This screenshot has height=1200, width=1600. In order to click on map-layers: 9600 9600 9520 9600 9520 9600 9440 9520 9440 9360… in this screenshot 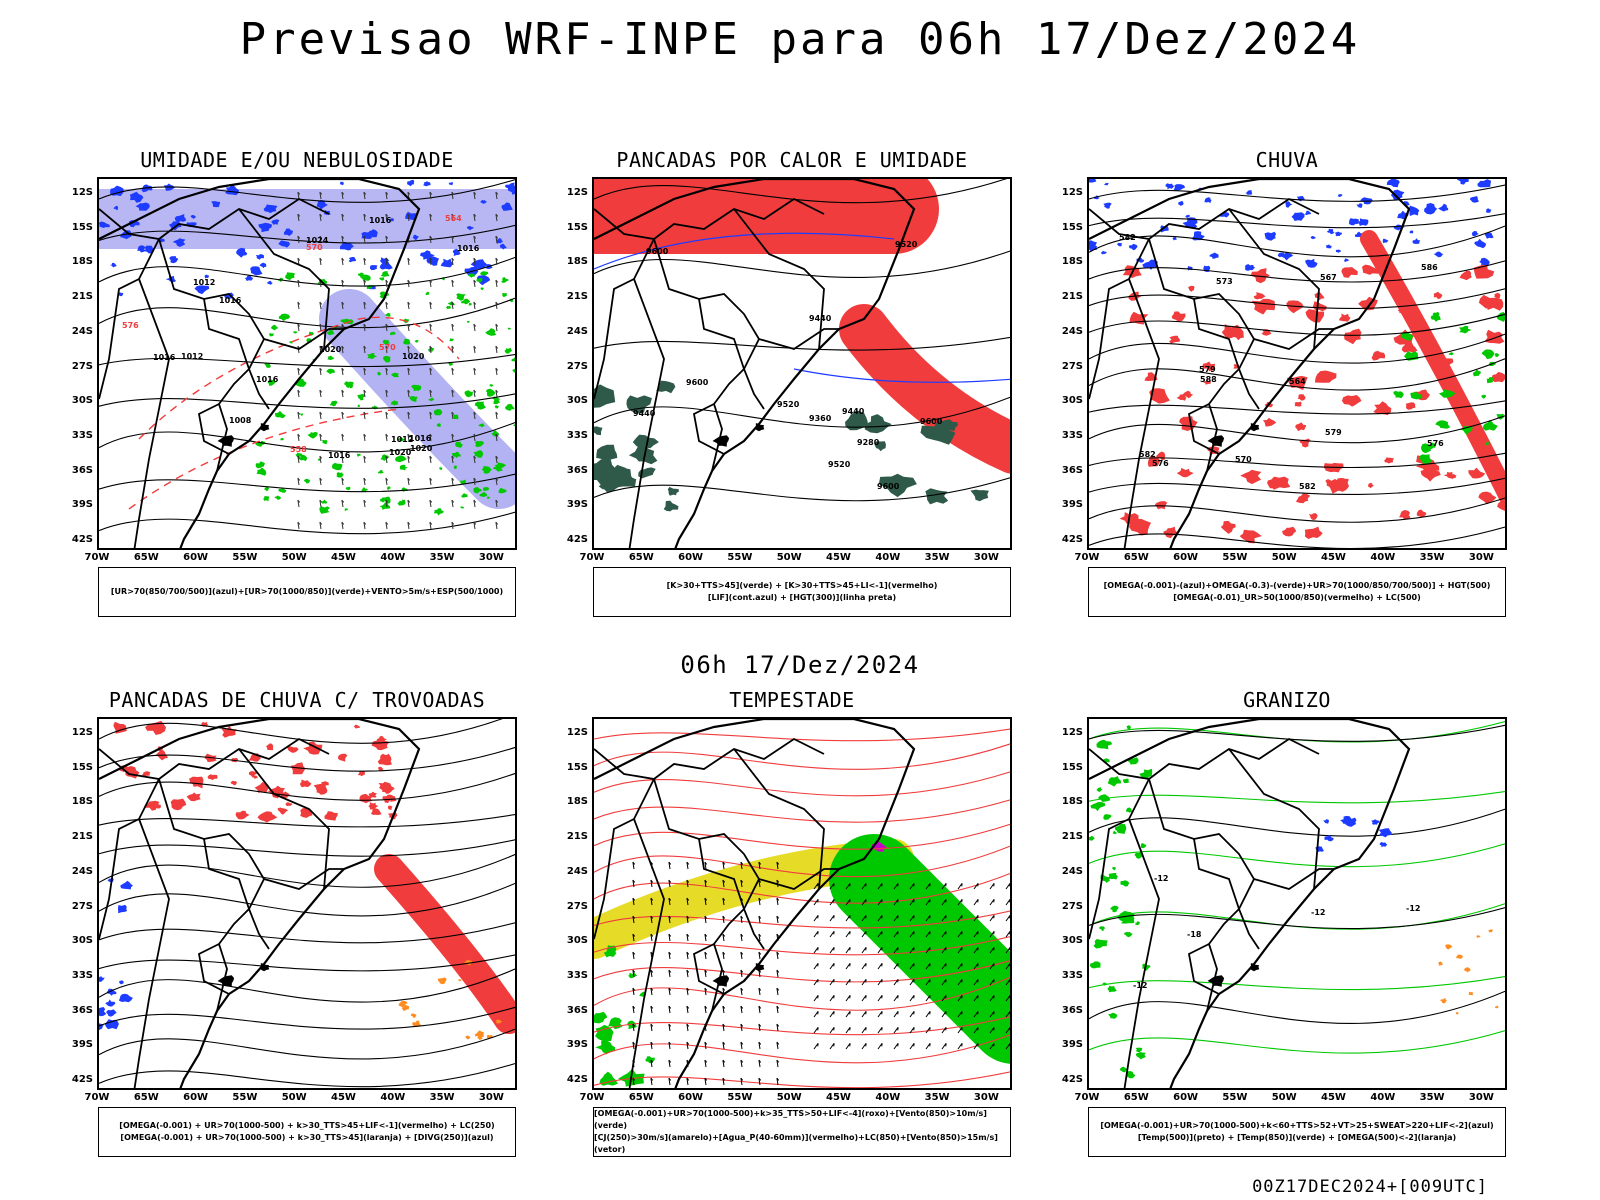, I will do `click(802, 363)`.